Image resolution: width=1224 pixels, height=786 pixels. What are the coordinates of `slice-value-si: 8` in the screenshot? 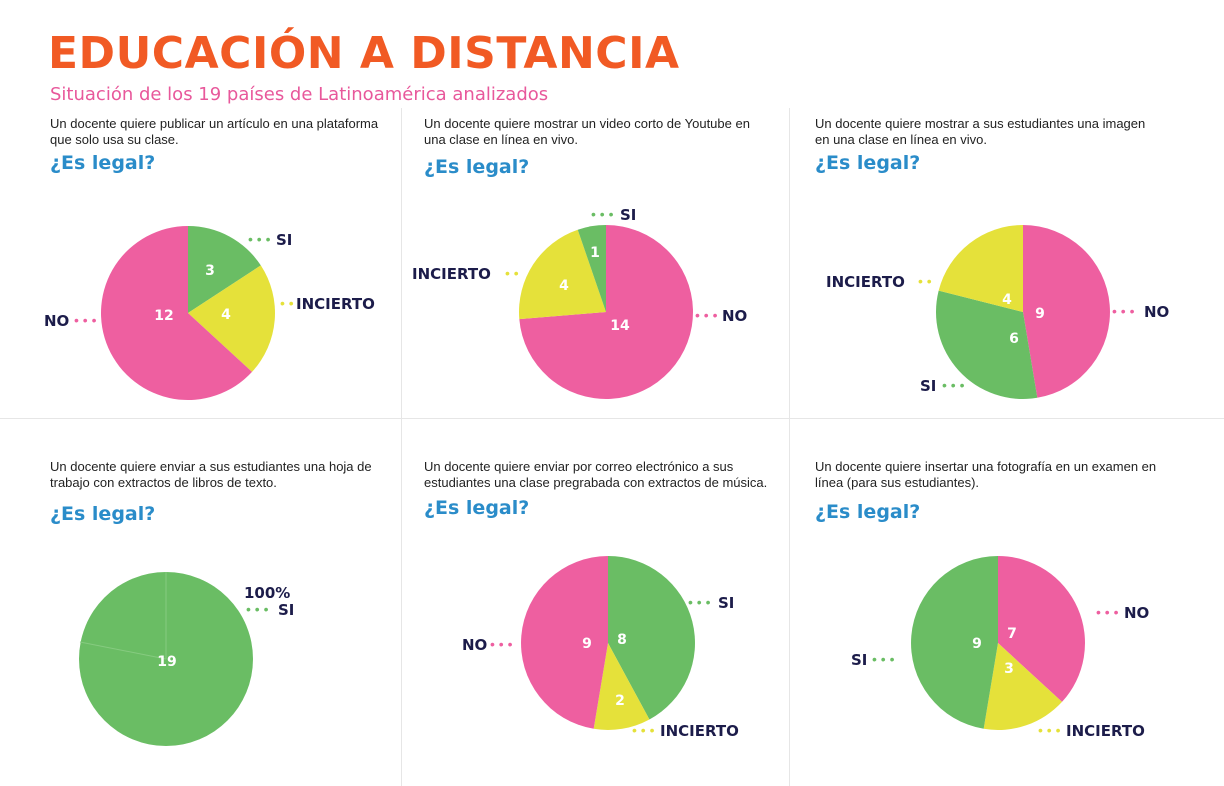 It's located at (622, 640).